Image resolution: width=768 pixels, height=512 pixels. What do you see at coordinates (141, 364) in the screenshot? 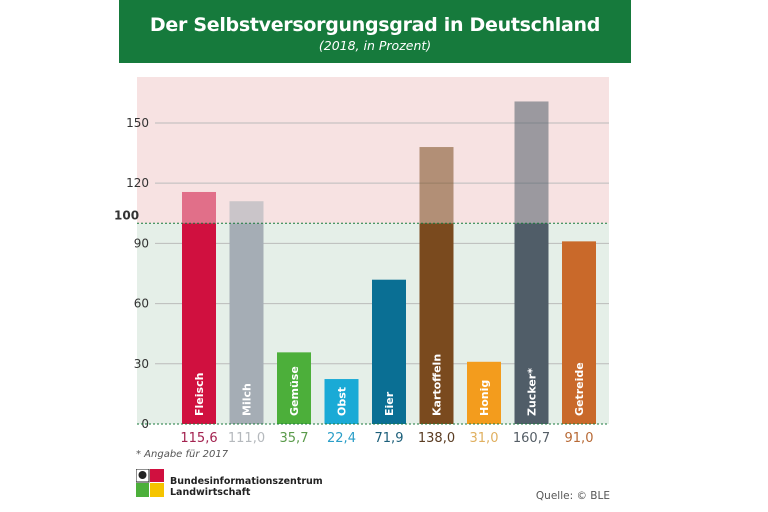
I see `y-tick-label: 30` at bounding box center [141, 364].